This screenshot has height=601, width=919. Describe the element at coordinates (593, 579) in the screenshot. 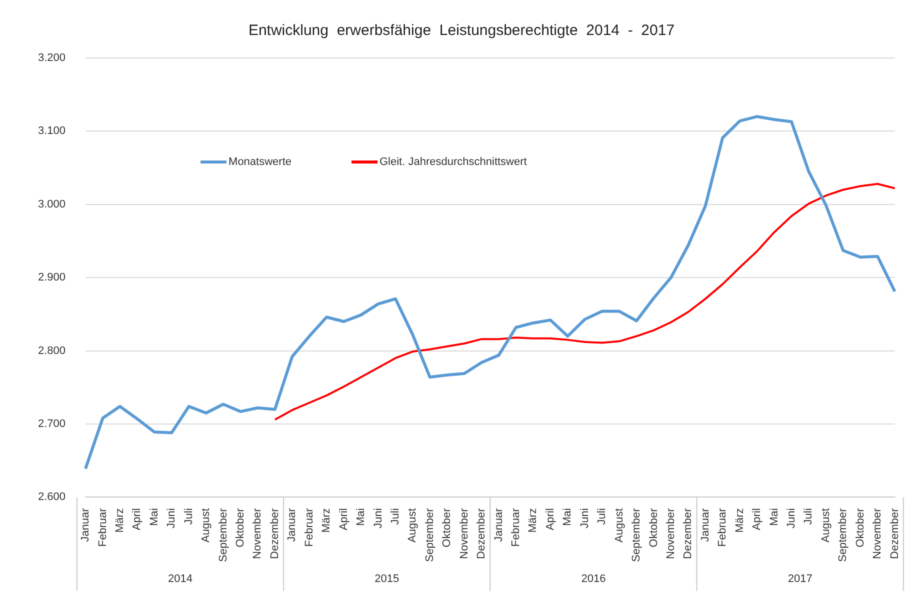

I see `text: 2016` at that location.